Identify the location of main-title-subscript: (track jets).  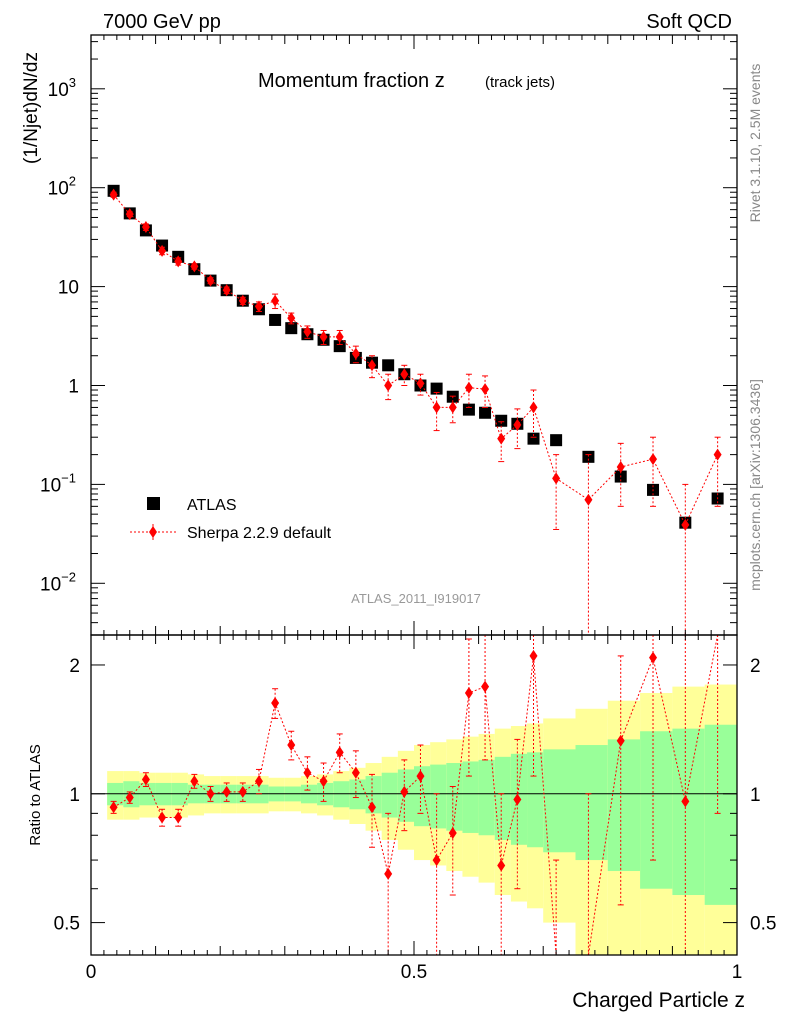
(520, 82).